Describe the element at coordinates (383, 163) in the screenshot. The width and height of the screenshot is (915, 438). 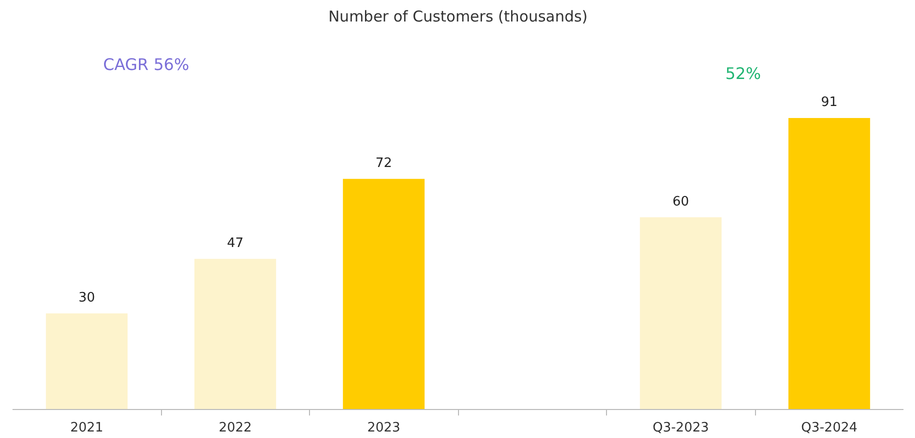
I see `data-label: 72` at that location.